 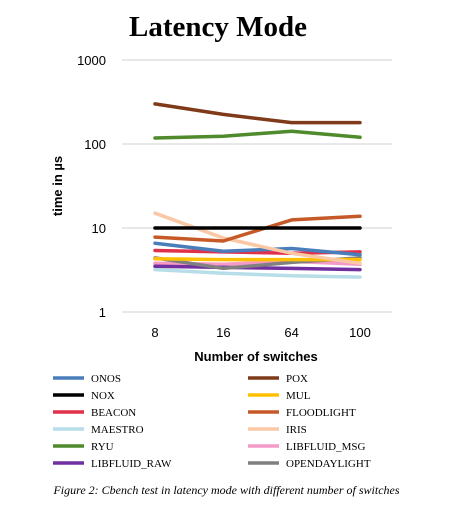 I want to click on legend-label: LIBFLUID_RAW, so click(x=131, y=464).